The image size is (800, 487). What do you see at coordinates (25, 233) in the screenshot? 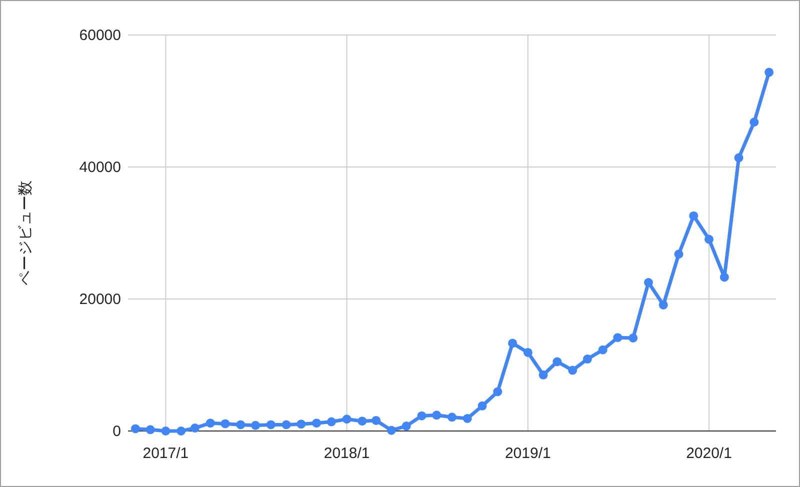
I see `y-axis-title: ページビュー数` at bounding box center [25, 233].